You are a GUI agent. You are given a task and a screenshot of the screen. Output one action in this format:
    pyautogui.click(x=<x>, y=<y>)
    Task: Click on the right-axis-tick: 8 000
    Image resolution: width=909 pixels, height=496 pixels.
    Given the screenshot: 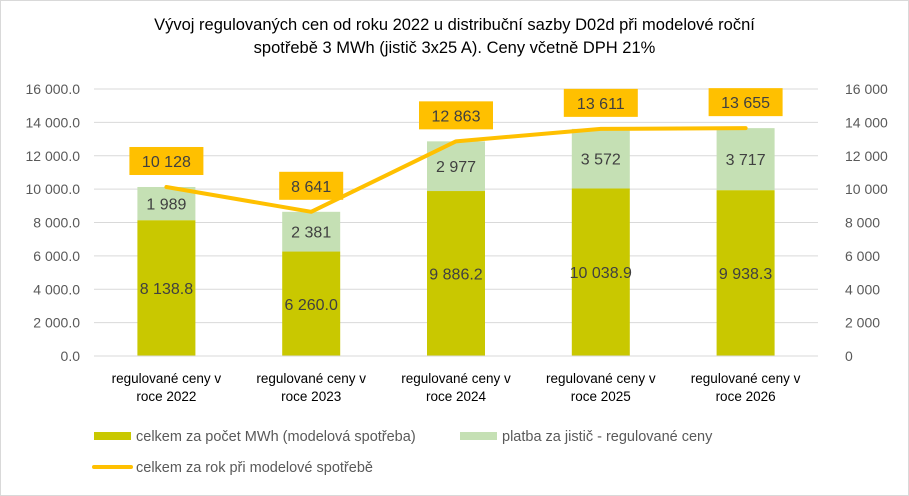 What is the action you would take?
    pyautogui.click(x=862, y=223)
    